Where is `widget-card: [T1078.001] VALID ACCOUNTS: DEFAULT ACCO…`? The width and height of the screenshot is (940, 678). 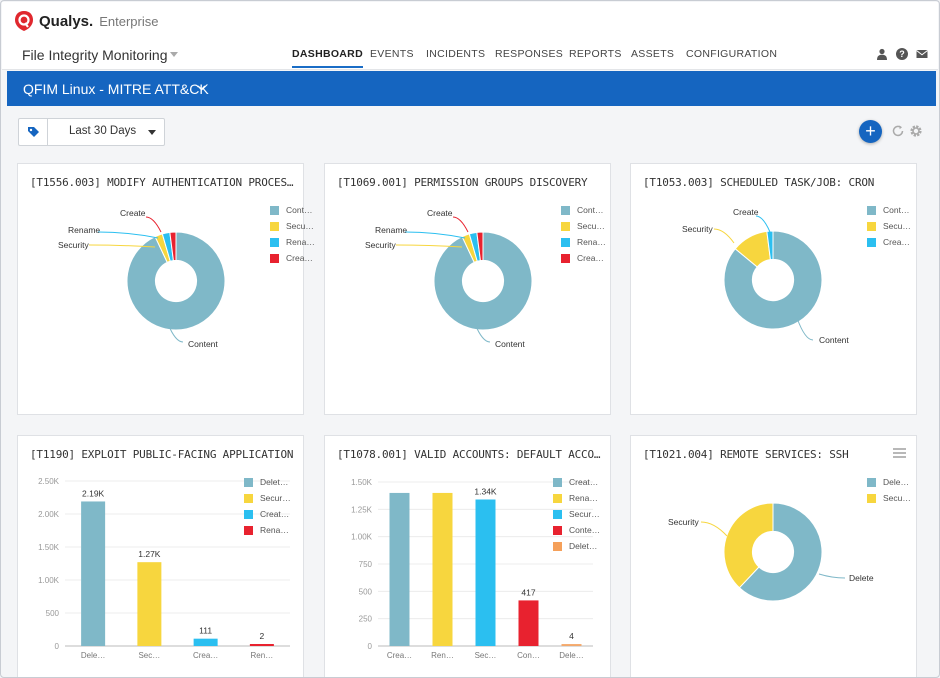 widget-card: [T1078.001] VALID ACCOUNTS: DEFAULT ACCO… is located at coordinates (467, 556).